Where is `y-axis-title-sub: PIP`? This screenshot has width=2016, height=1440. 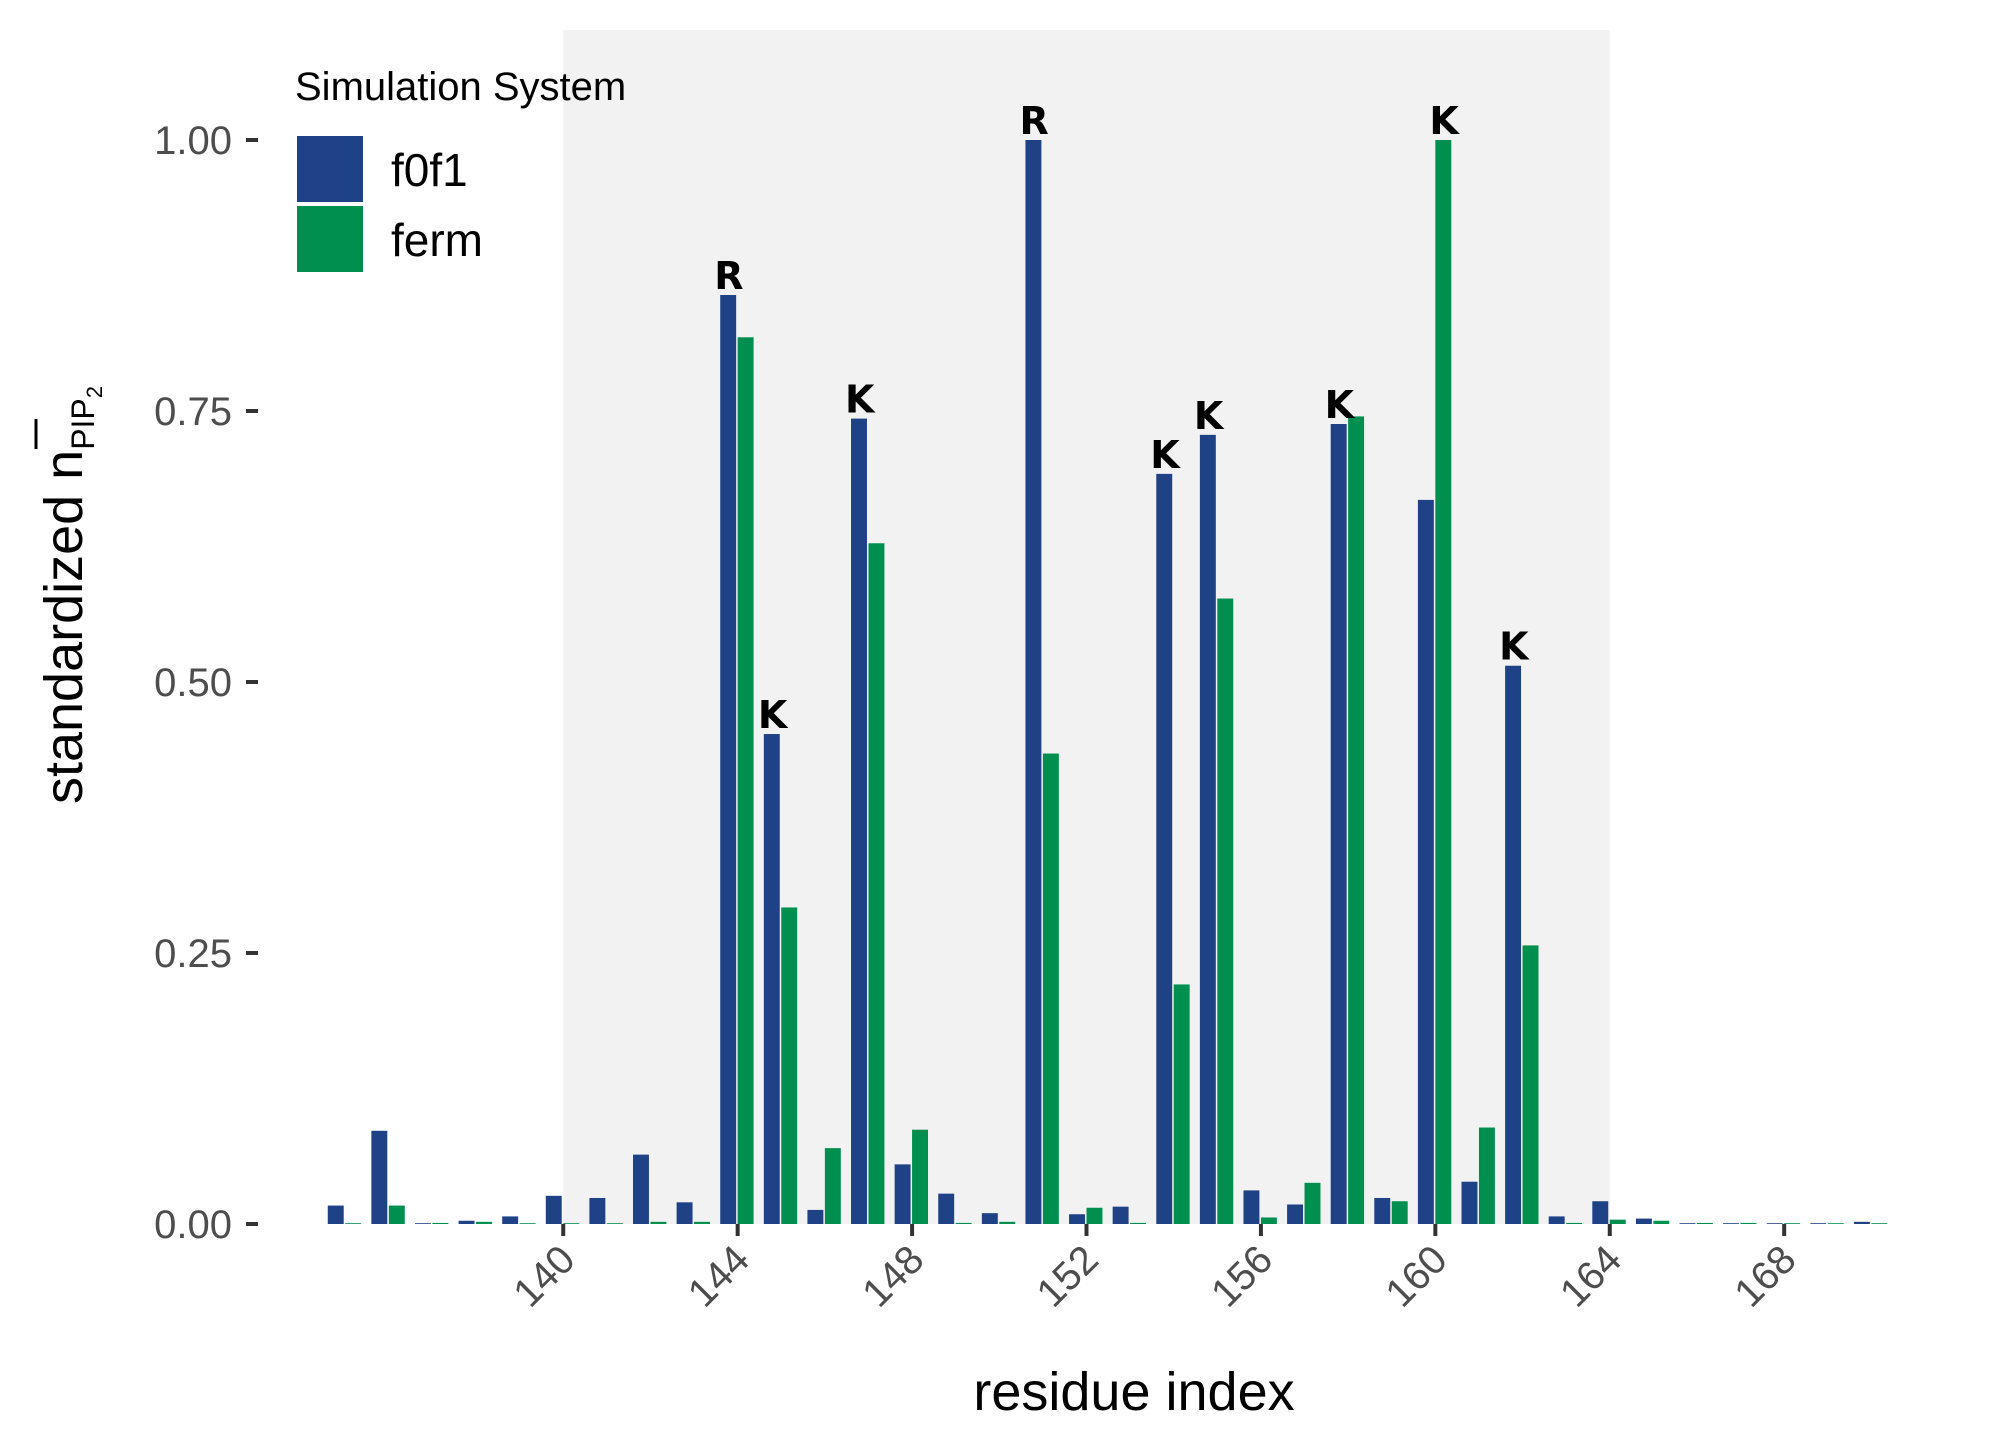
y-axis-title-sub: PIP is located at coordinates (83, 424).